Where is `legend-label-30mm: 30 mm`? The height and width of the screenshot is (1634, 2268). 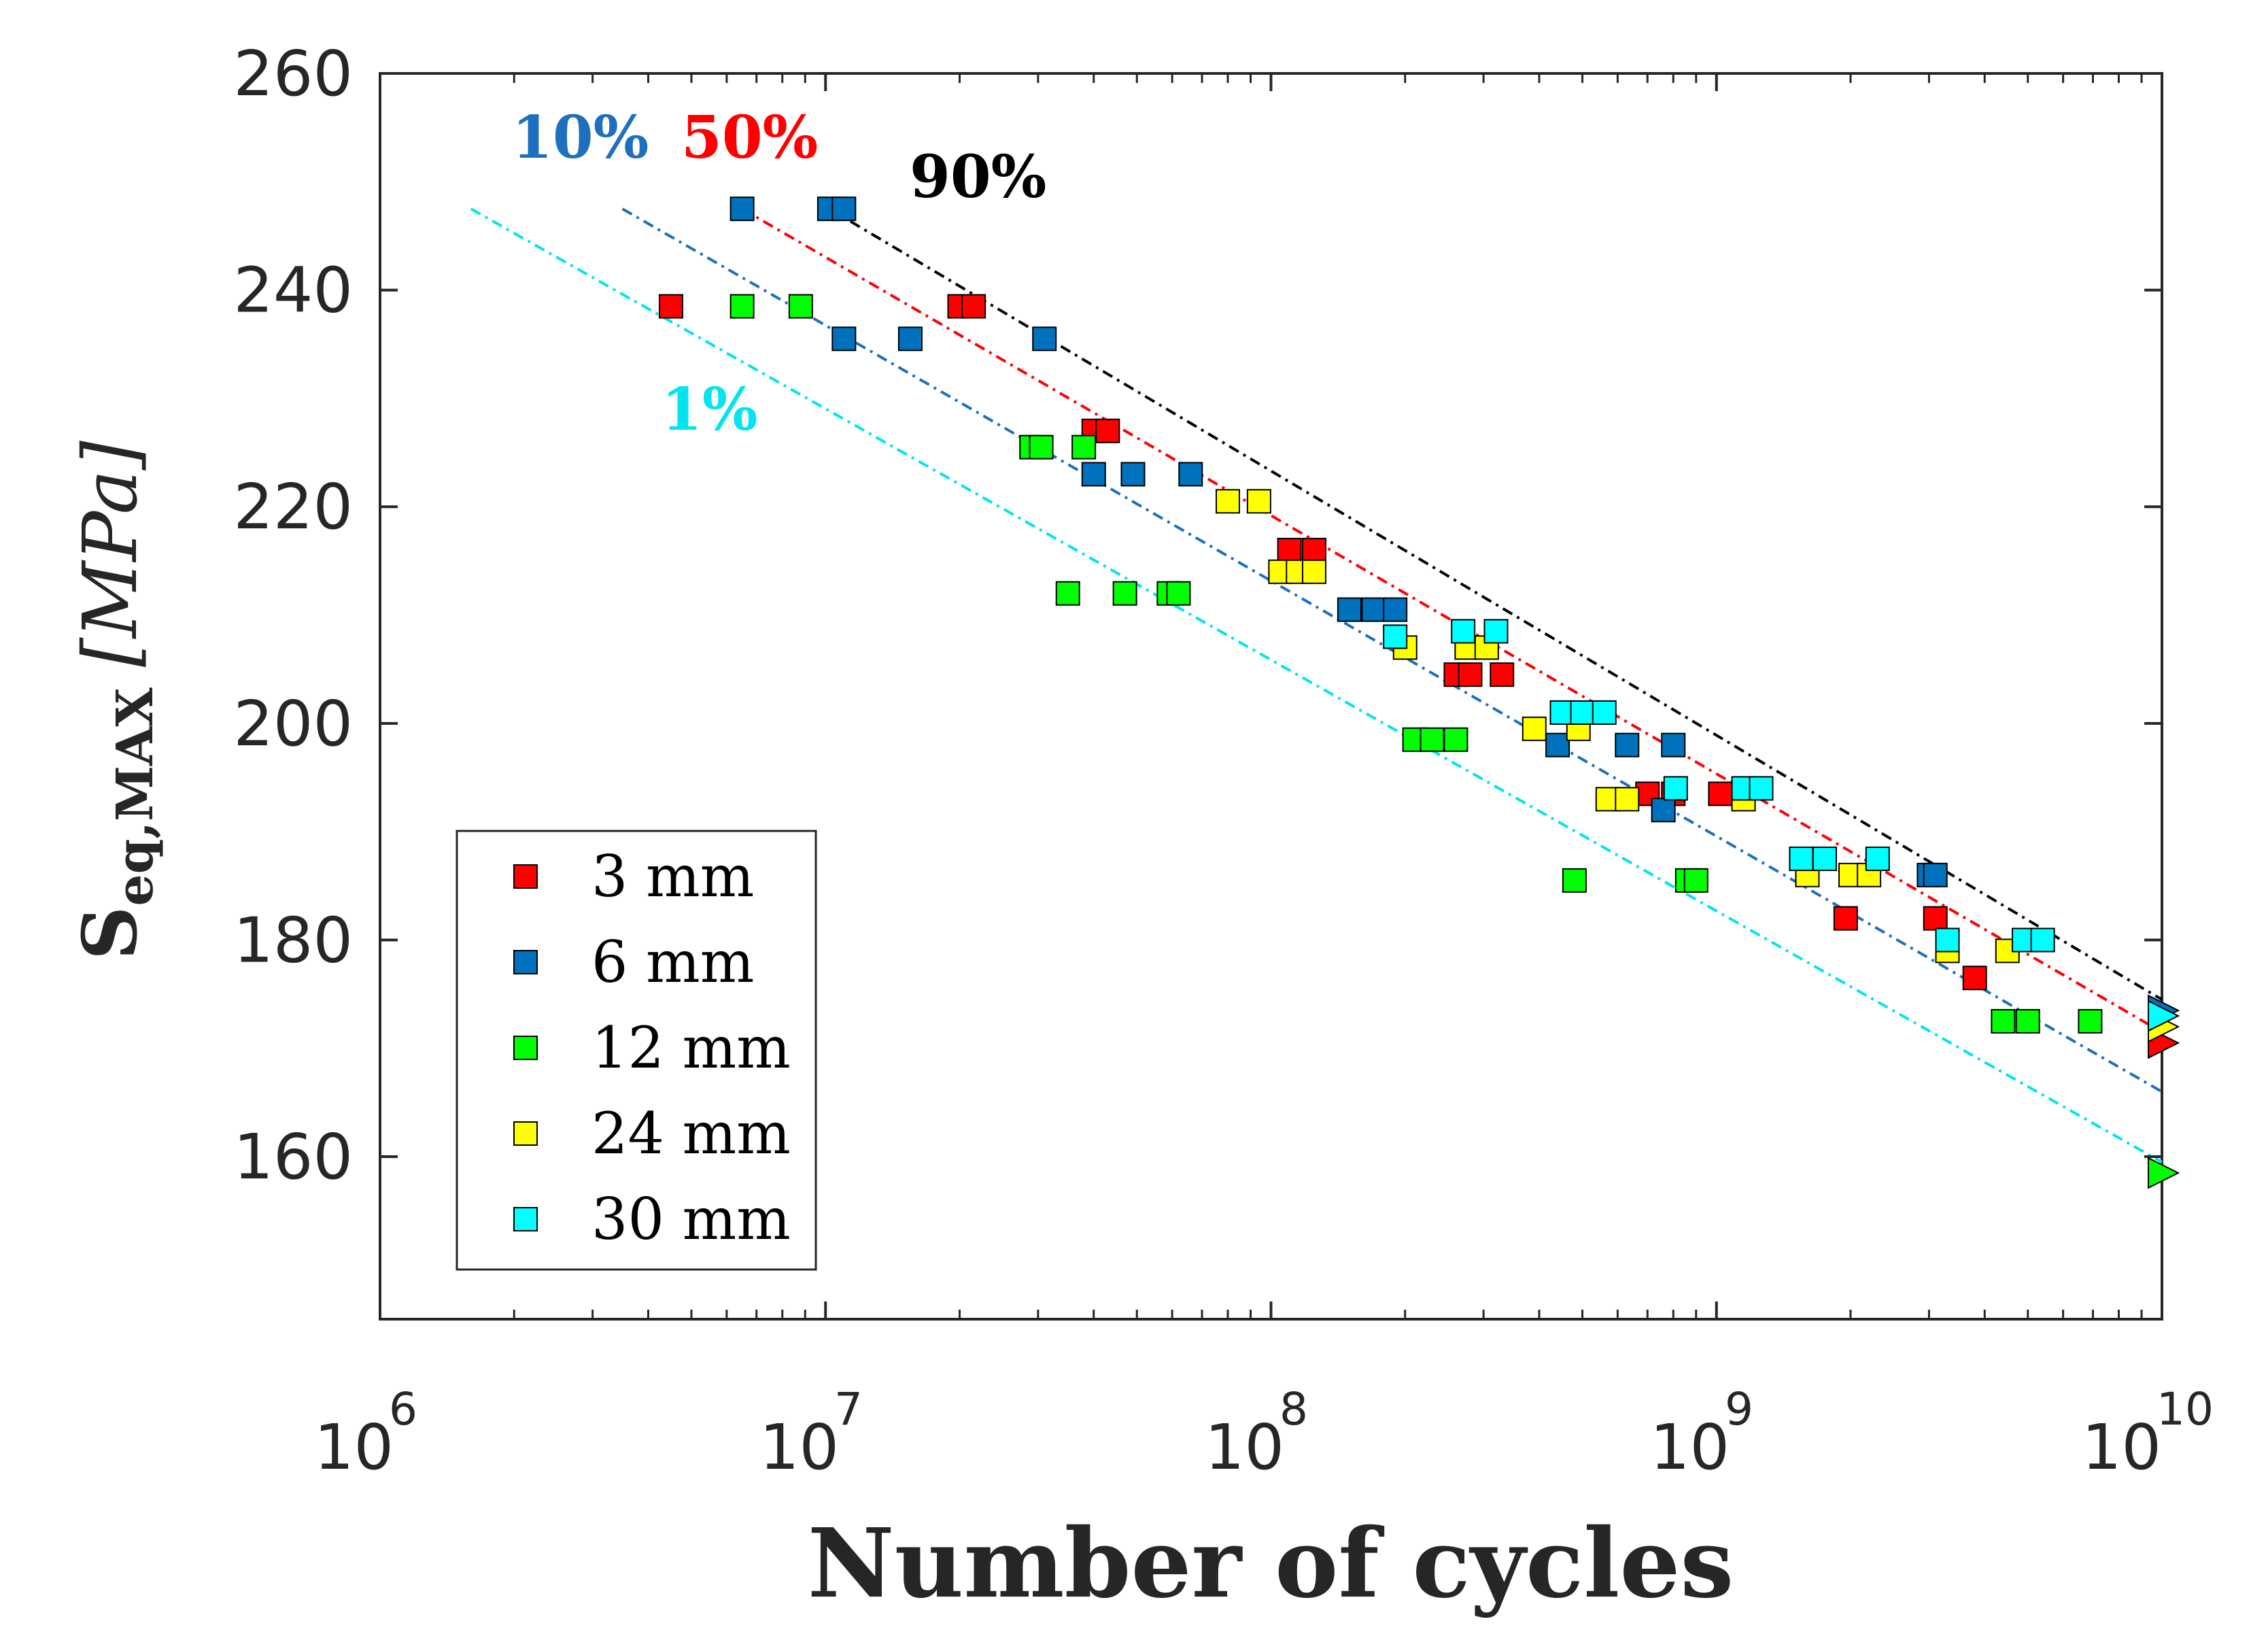 legend-label-30mm: 30 mm is located at coordinates (691, 1219).